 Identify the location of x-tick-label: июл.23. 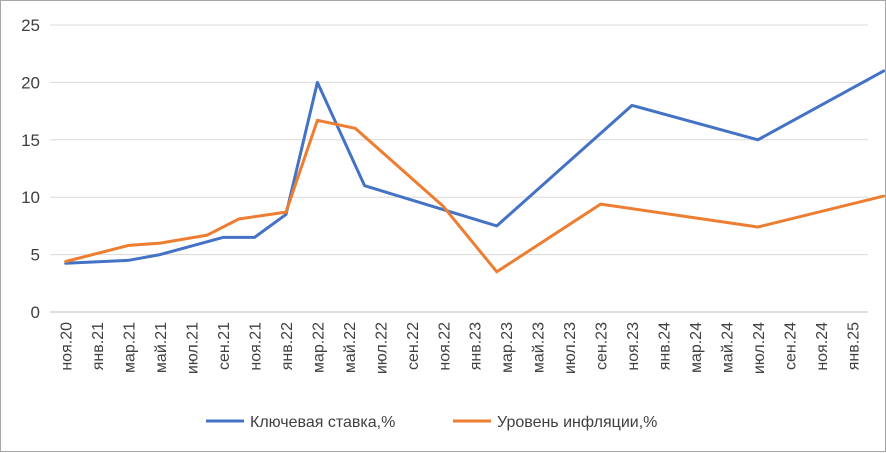
(570, 348).